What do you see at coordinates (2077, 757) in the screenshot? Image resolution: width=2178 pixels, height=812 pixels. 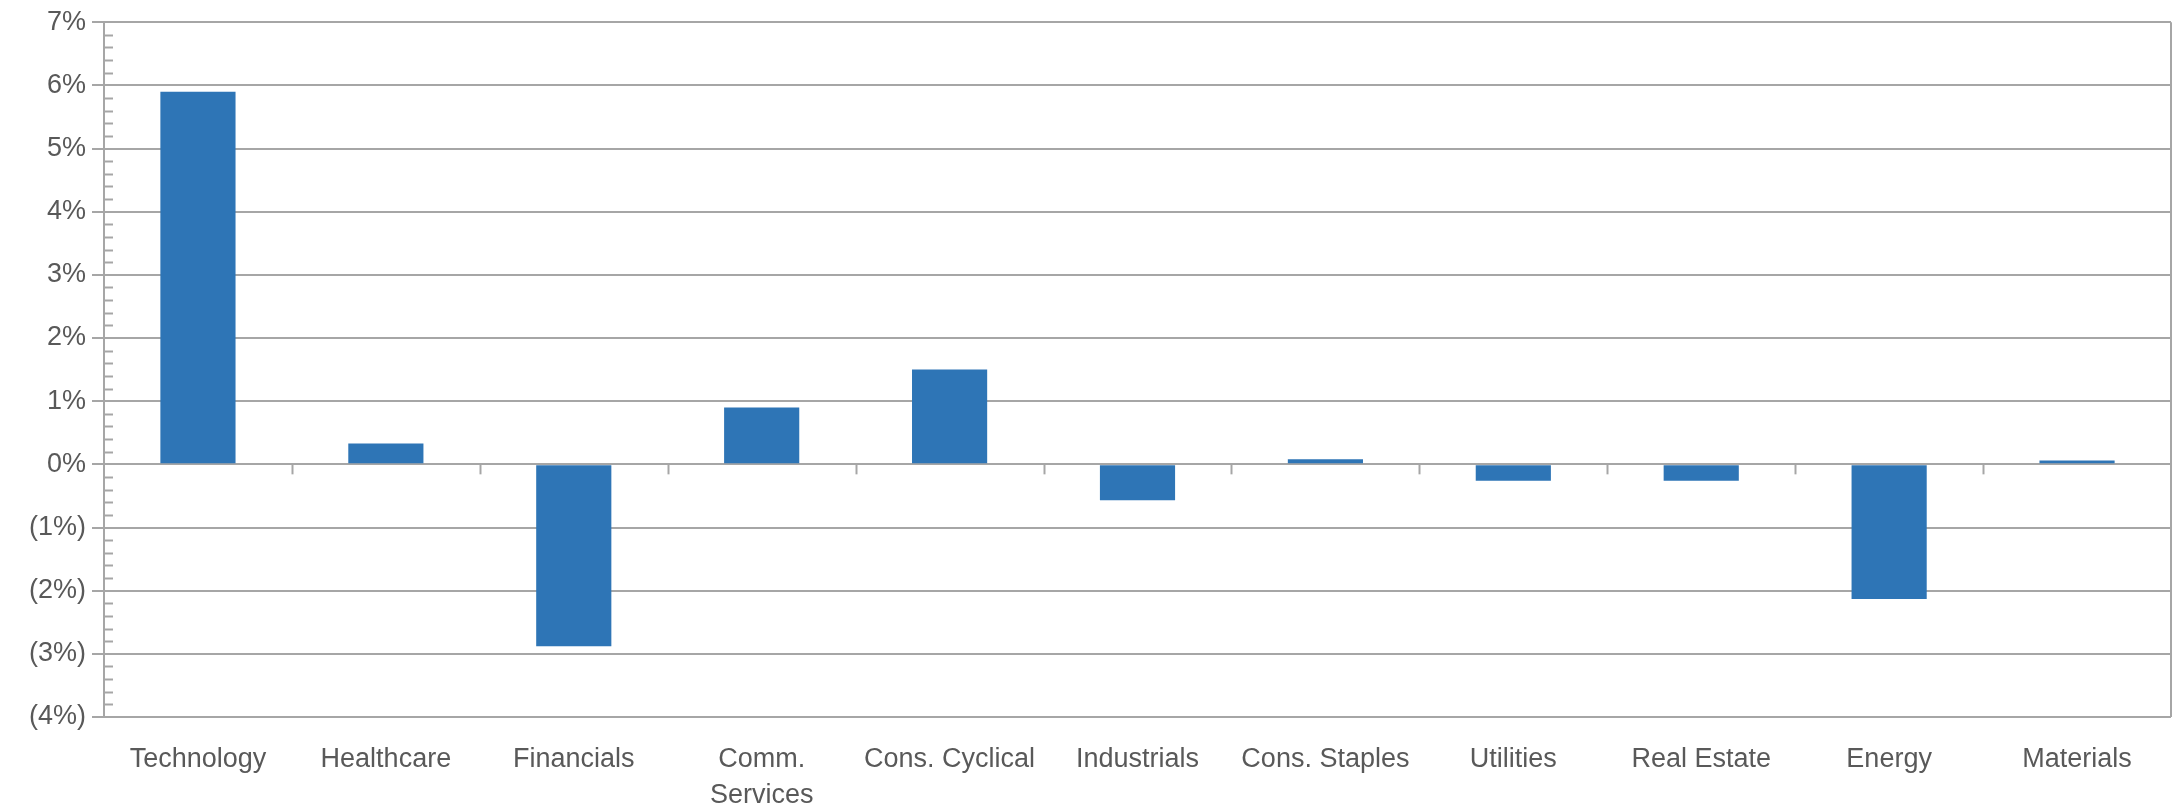 I see `x-tick-label: Materials` at bounding box center [2077, 757].